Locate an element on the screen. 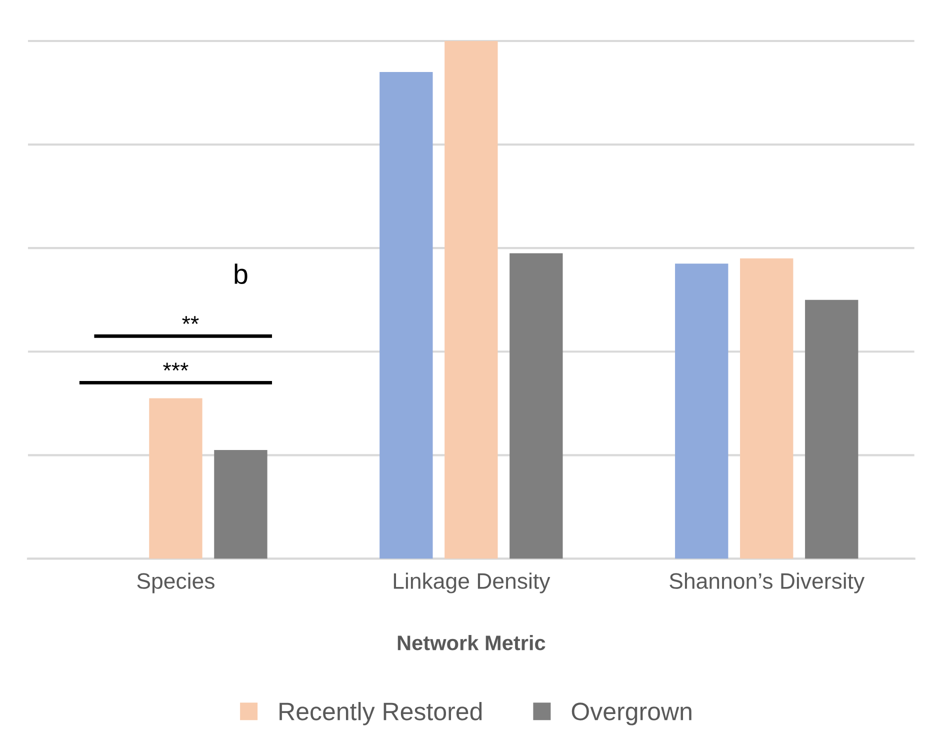  x-axis-title: Network Metric is located at coordinates (472, 642).